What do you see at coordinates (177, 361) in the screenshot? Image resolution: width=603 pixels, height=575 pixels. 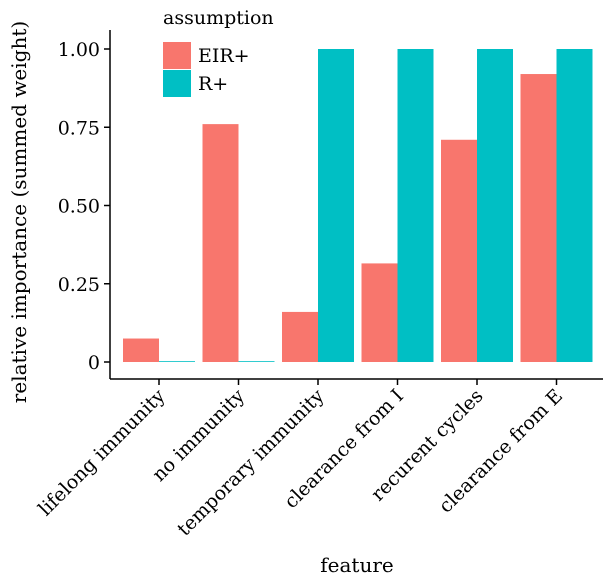 I see `bar-r-lifelong-immunity` at bounding box center [177, 361].